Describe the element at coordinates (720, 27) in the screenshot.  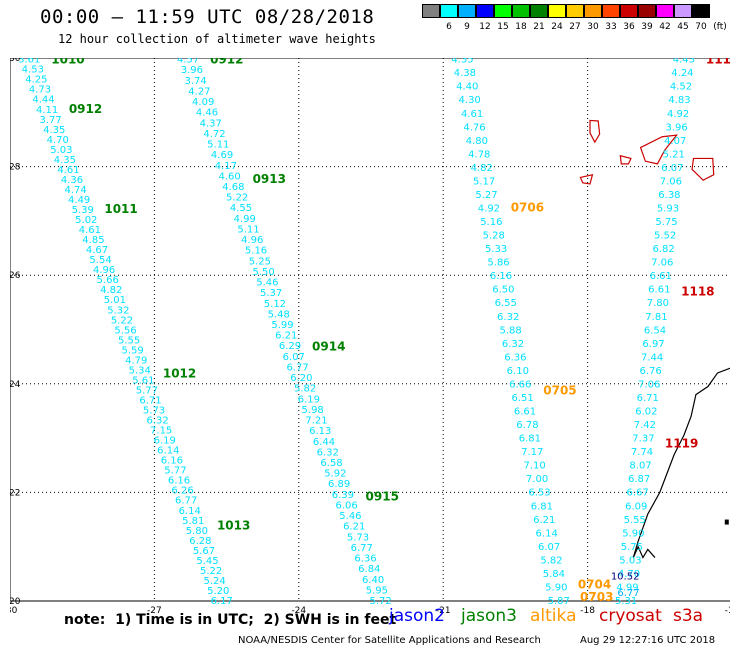
I see `scale-unit: (ft)` at that location.